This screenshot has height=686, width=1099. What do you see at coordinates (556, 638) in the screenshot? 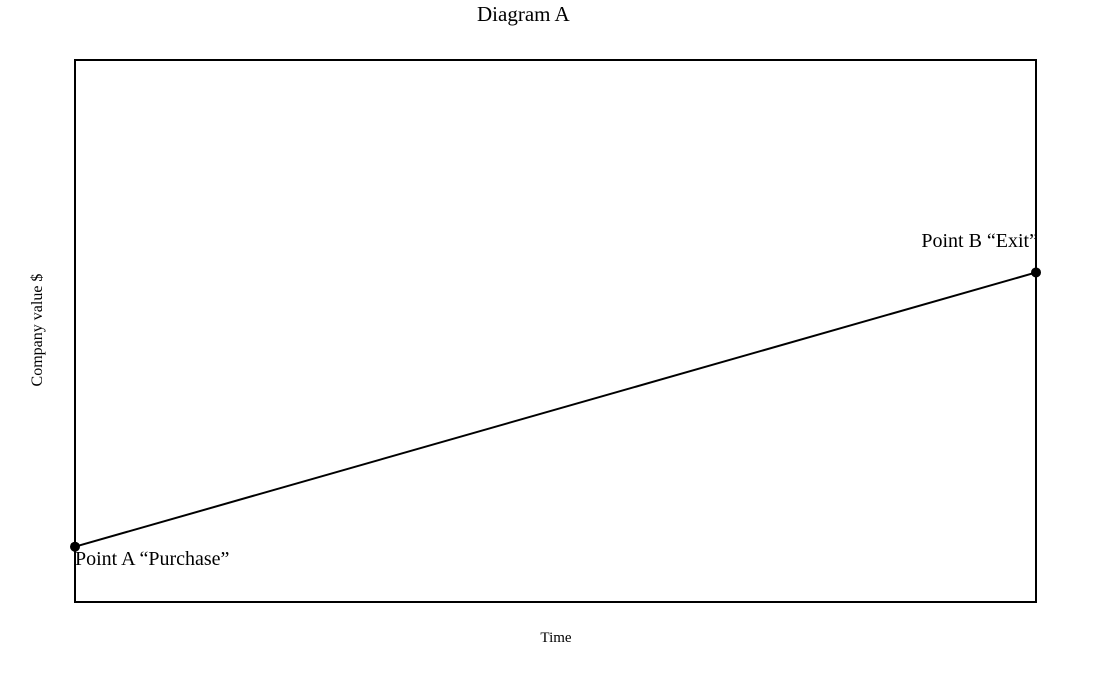
I see `x-axis-label: Time` at bounding box center [556, 638].